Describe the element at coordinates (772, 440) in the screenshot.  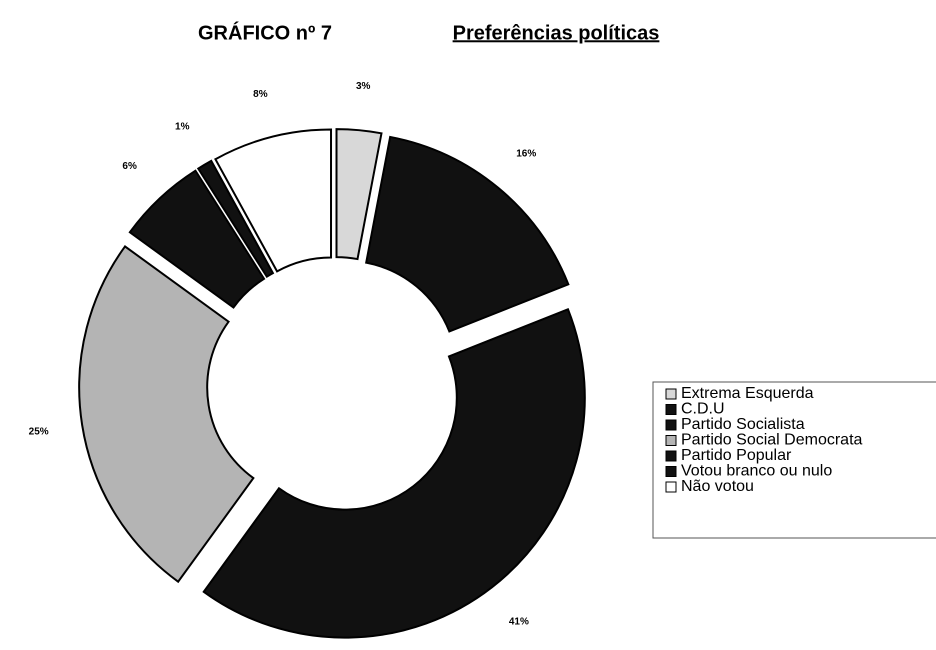
I see `legend-label: Partido Social Democrata` at that location.